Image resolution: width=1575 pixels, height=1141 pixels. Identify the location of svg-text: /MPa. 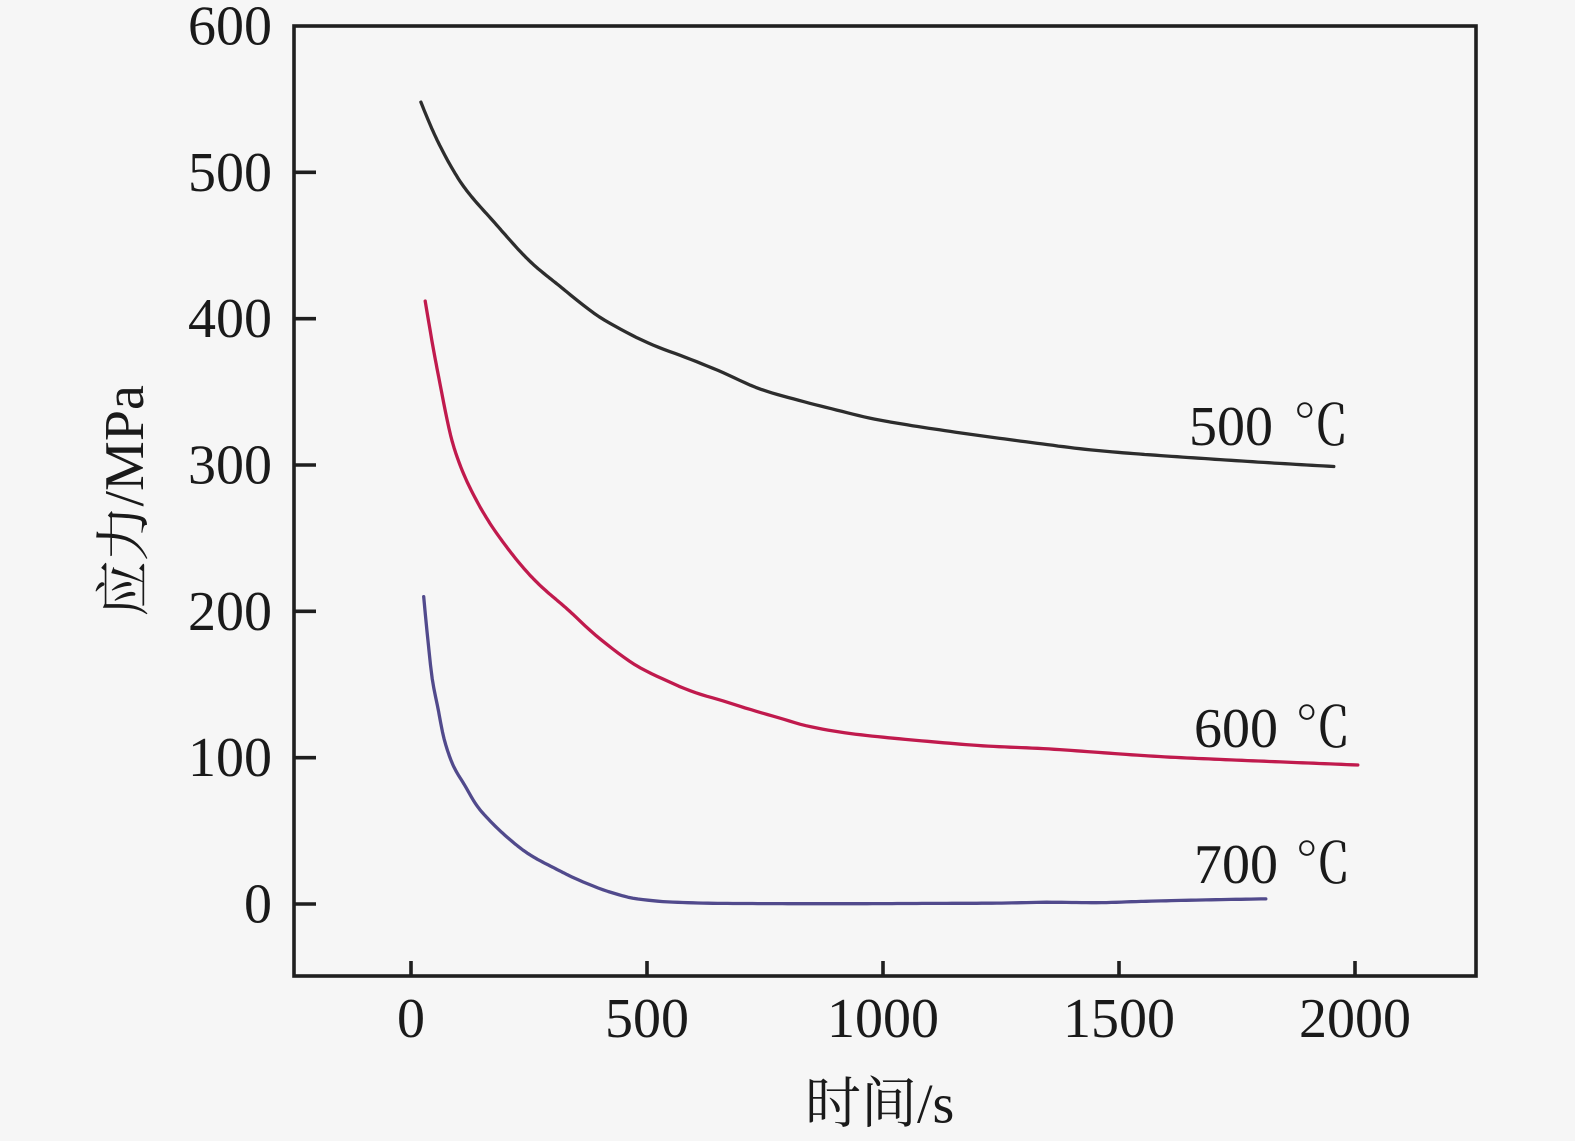
(125, 445).